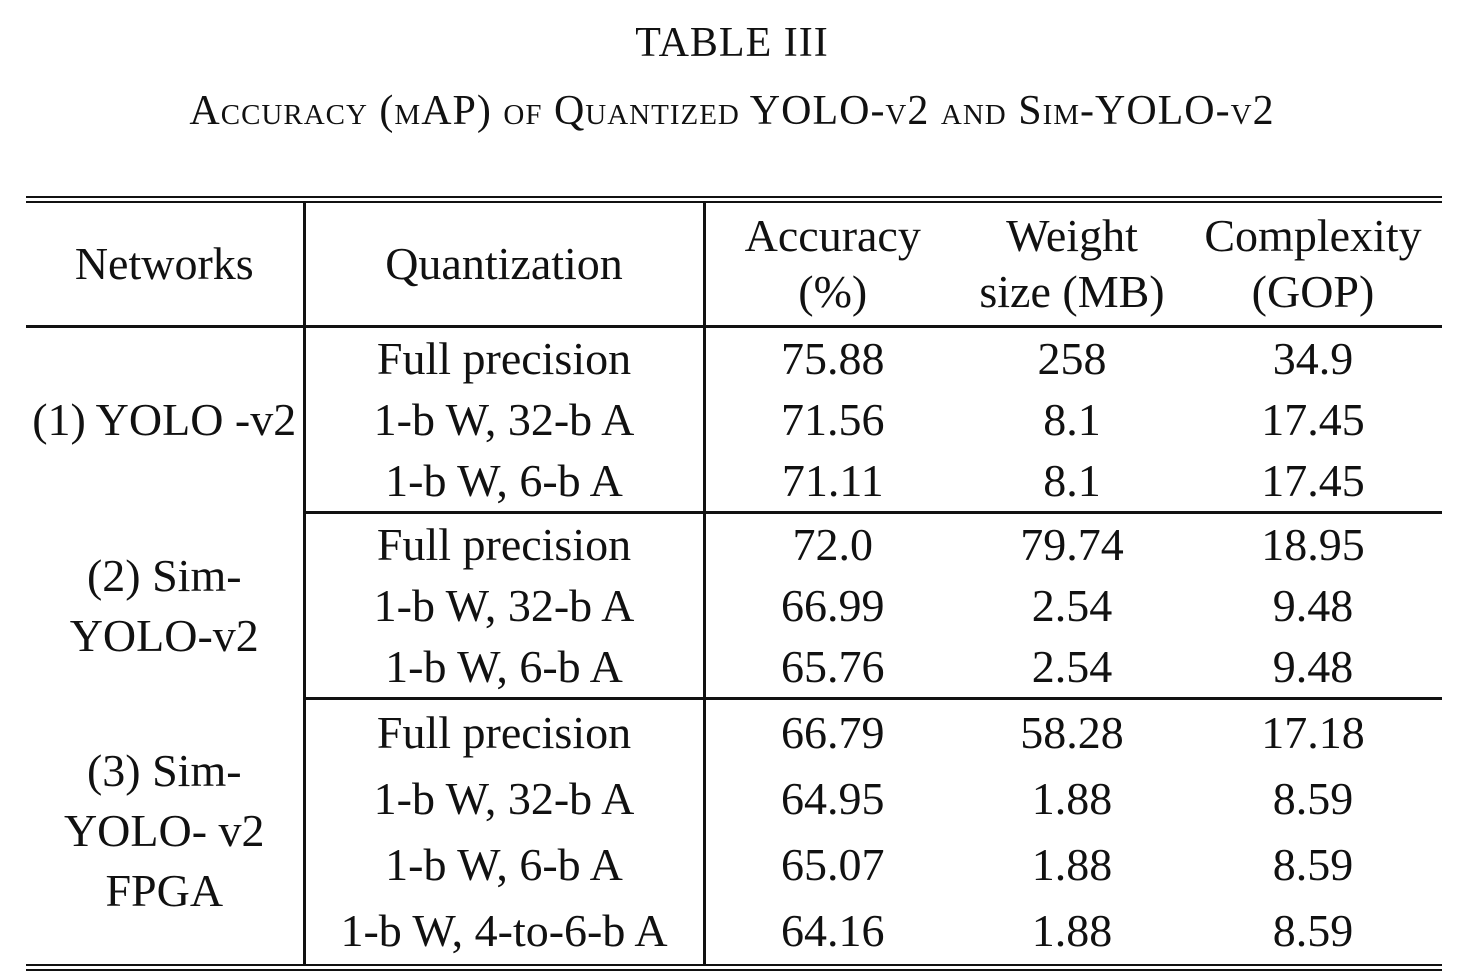 The image size is (1464, 978). I want to click on table-number: TABLE III, so click(732, 43).